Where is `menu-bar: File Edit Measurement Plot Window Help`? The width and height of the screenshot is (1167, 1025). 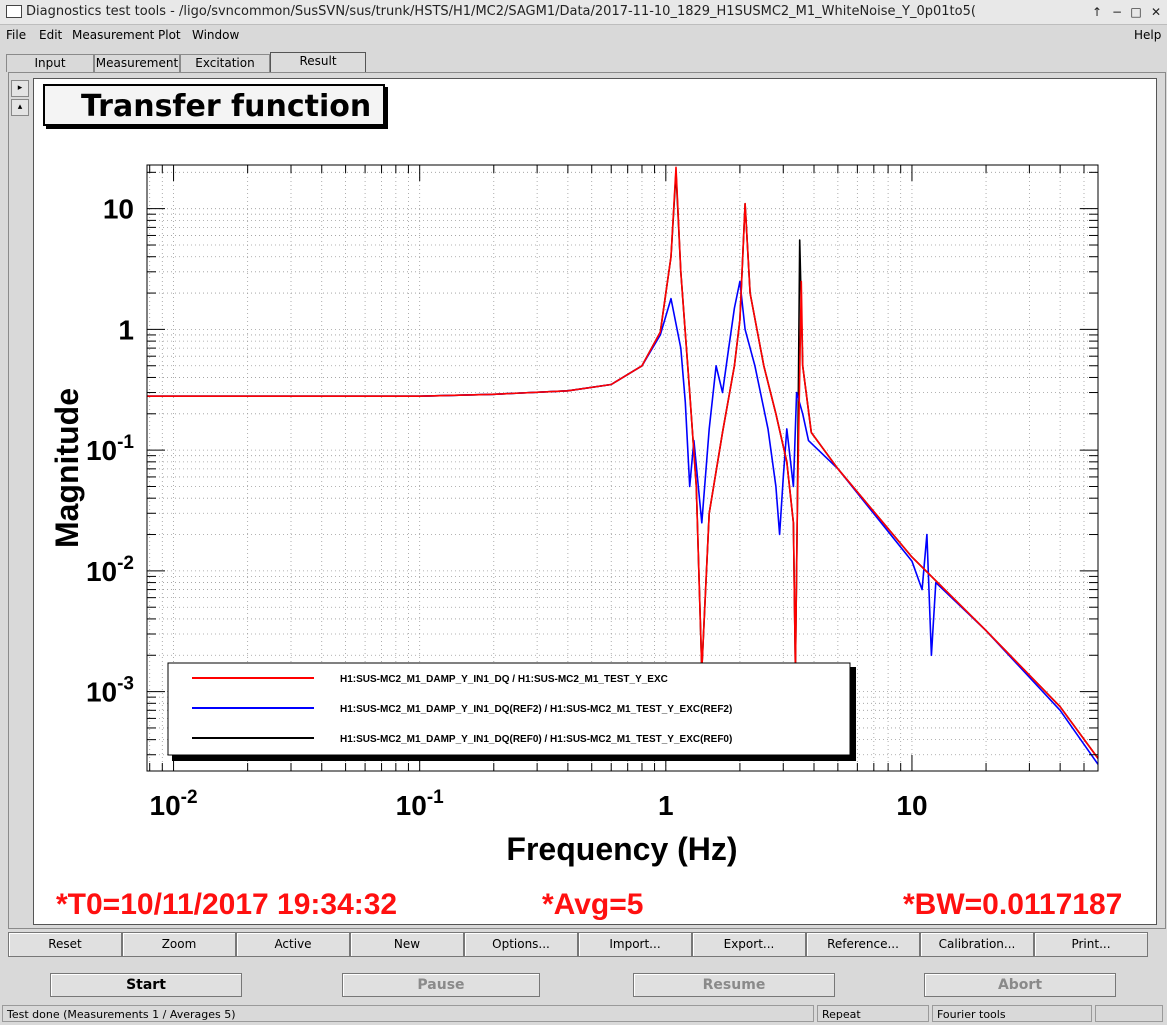
menu-bar: File Edit Measurement Plot Window Help is located at coordinates (583, 35).